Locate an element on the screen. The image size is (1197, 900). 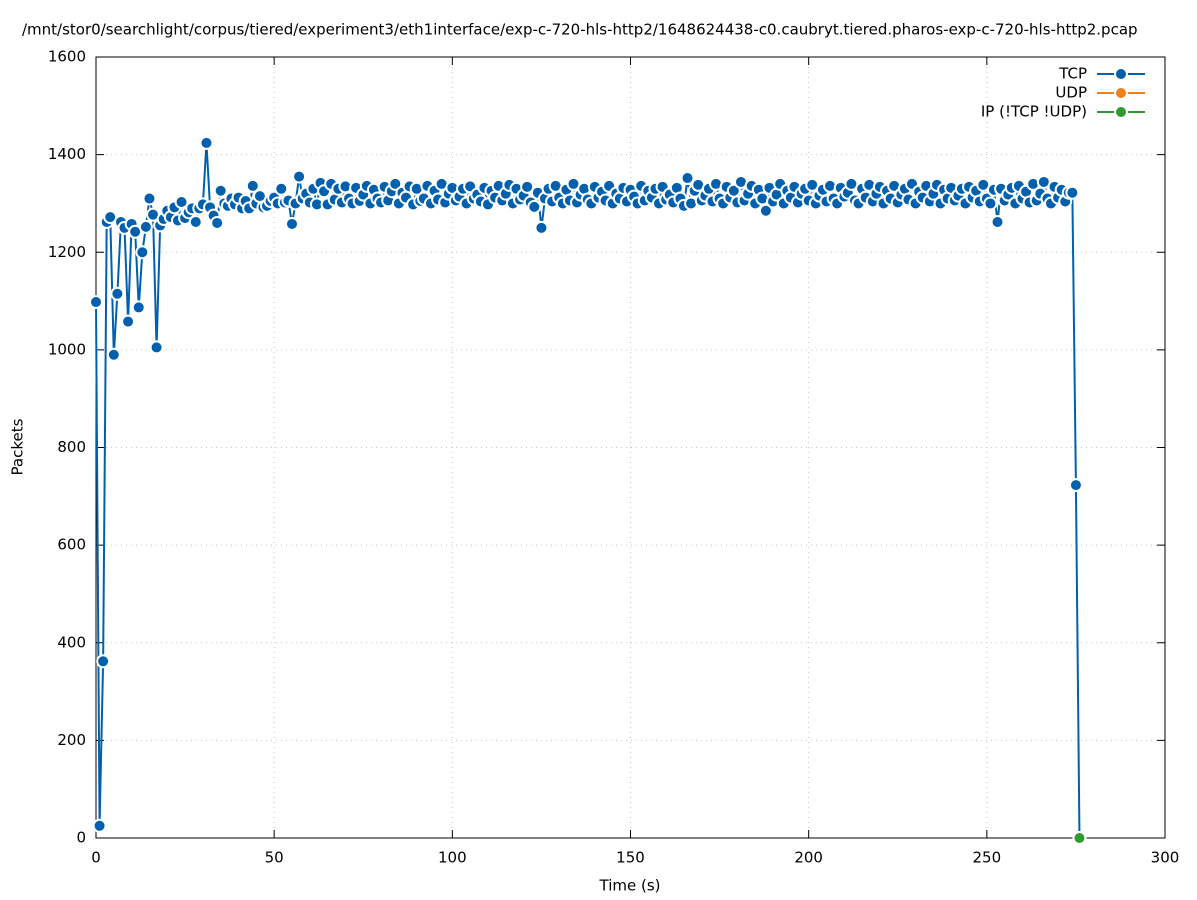
y-tick-label: 200 is located at coordinates (71, 740).